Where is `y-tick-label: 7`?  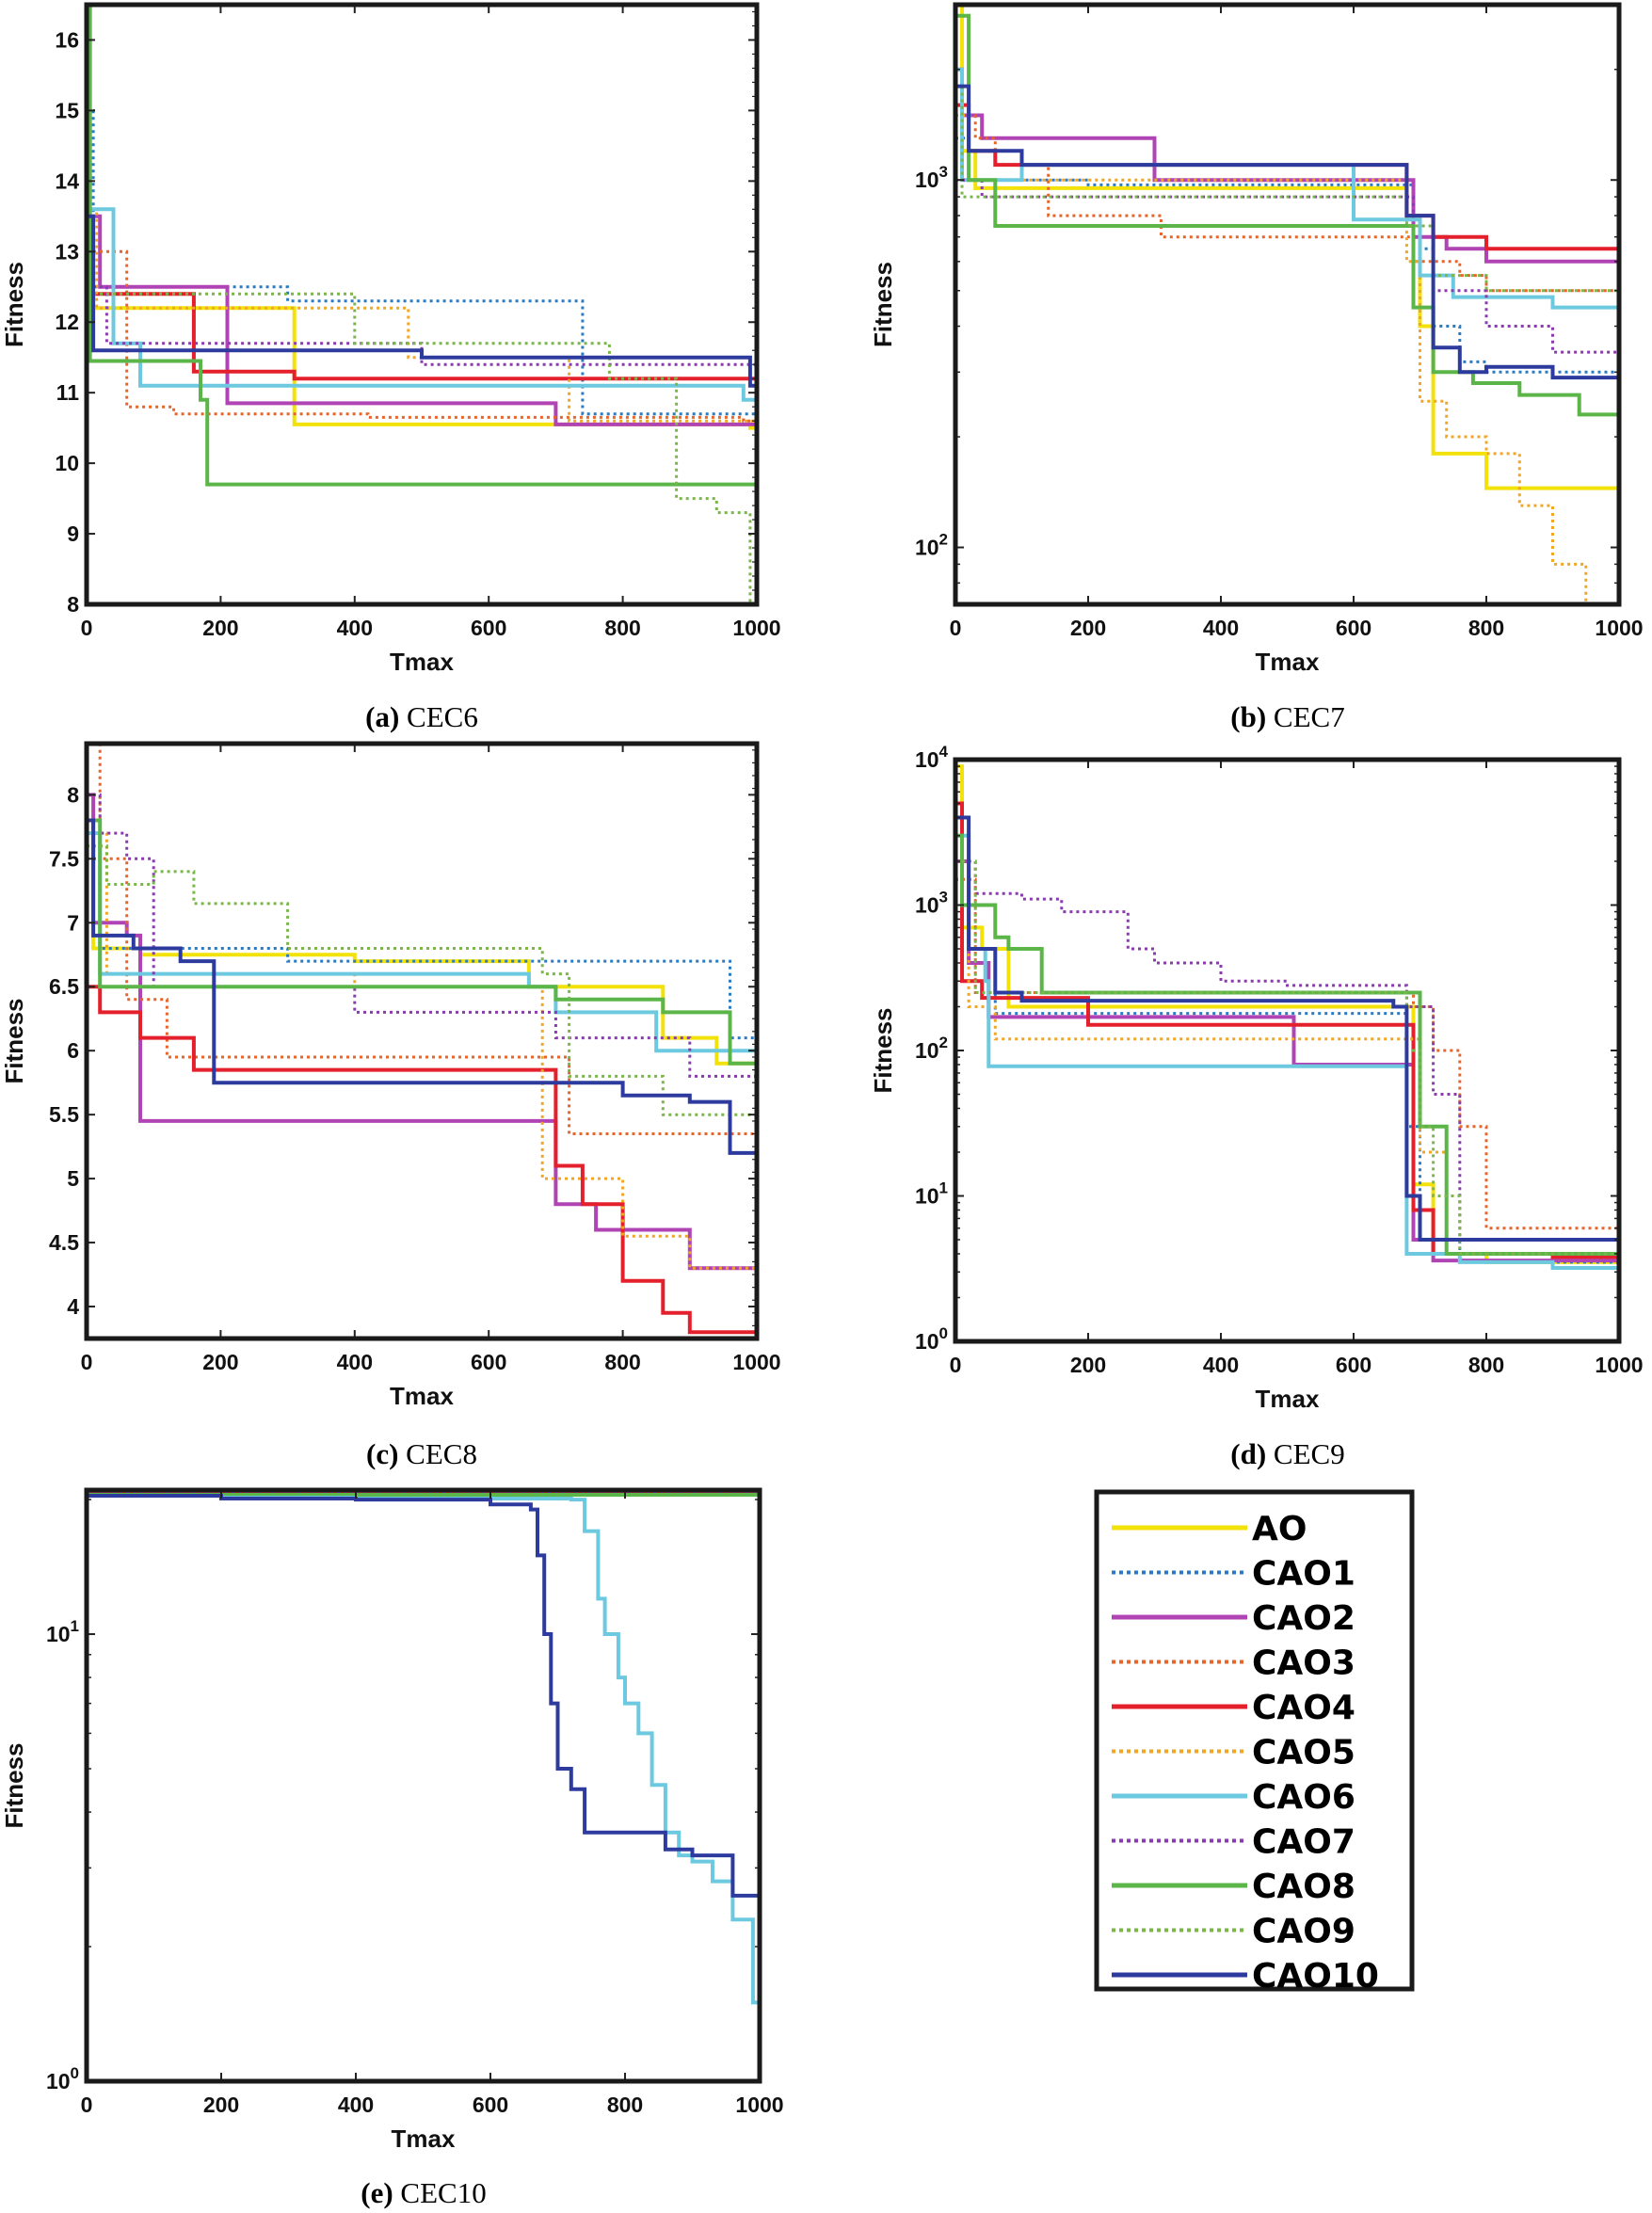 y-tick-label: 7 is located at coordinates (73, 922).